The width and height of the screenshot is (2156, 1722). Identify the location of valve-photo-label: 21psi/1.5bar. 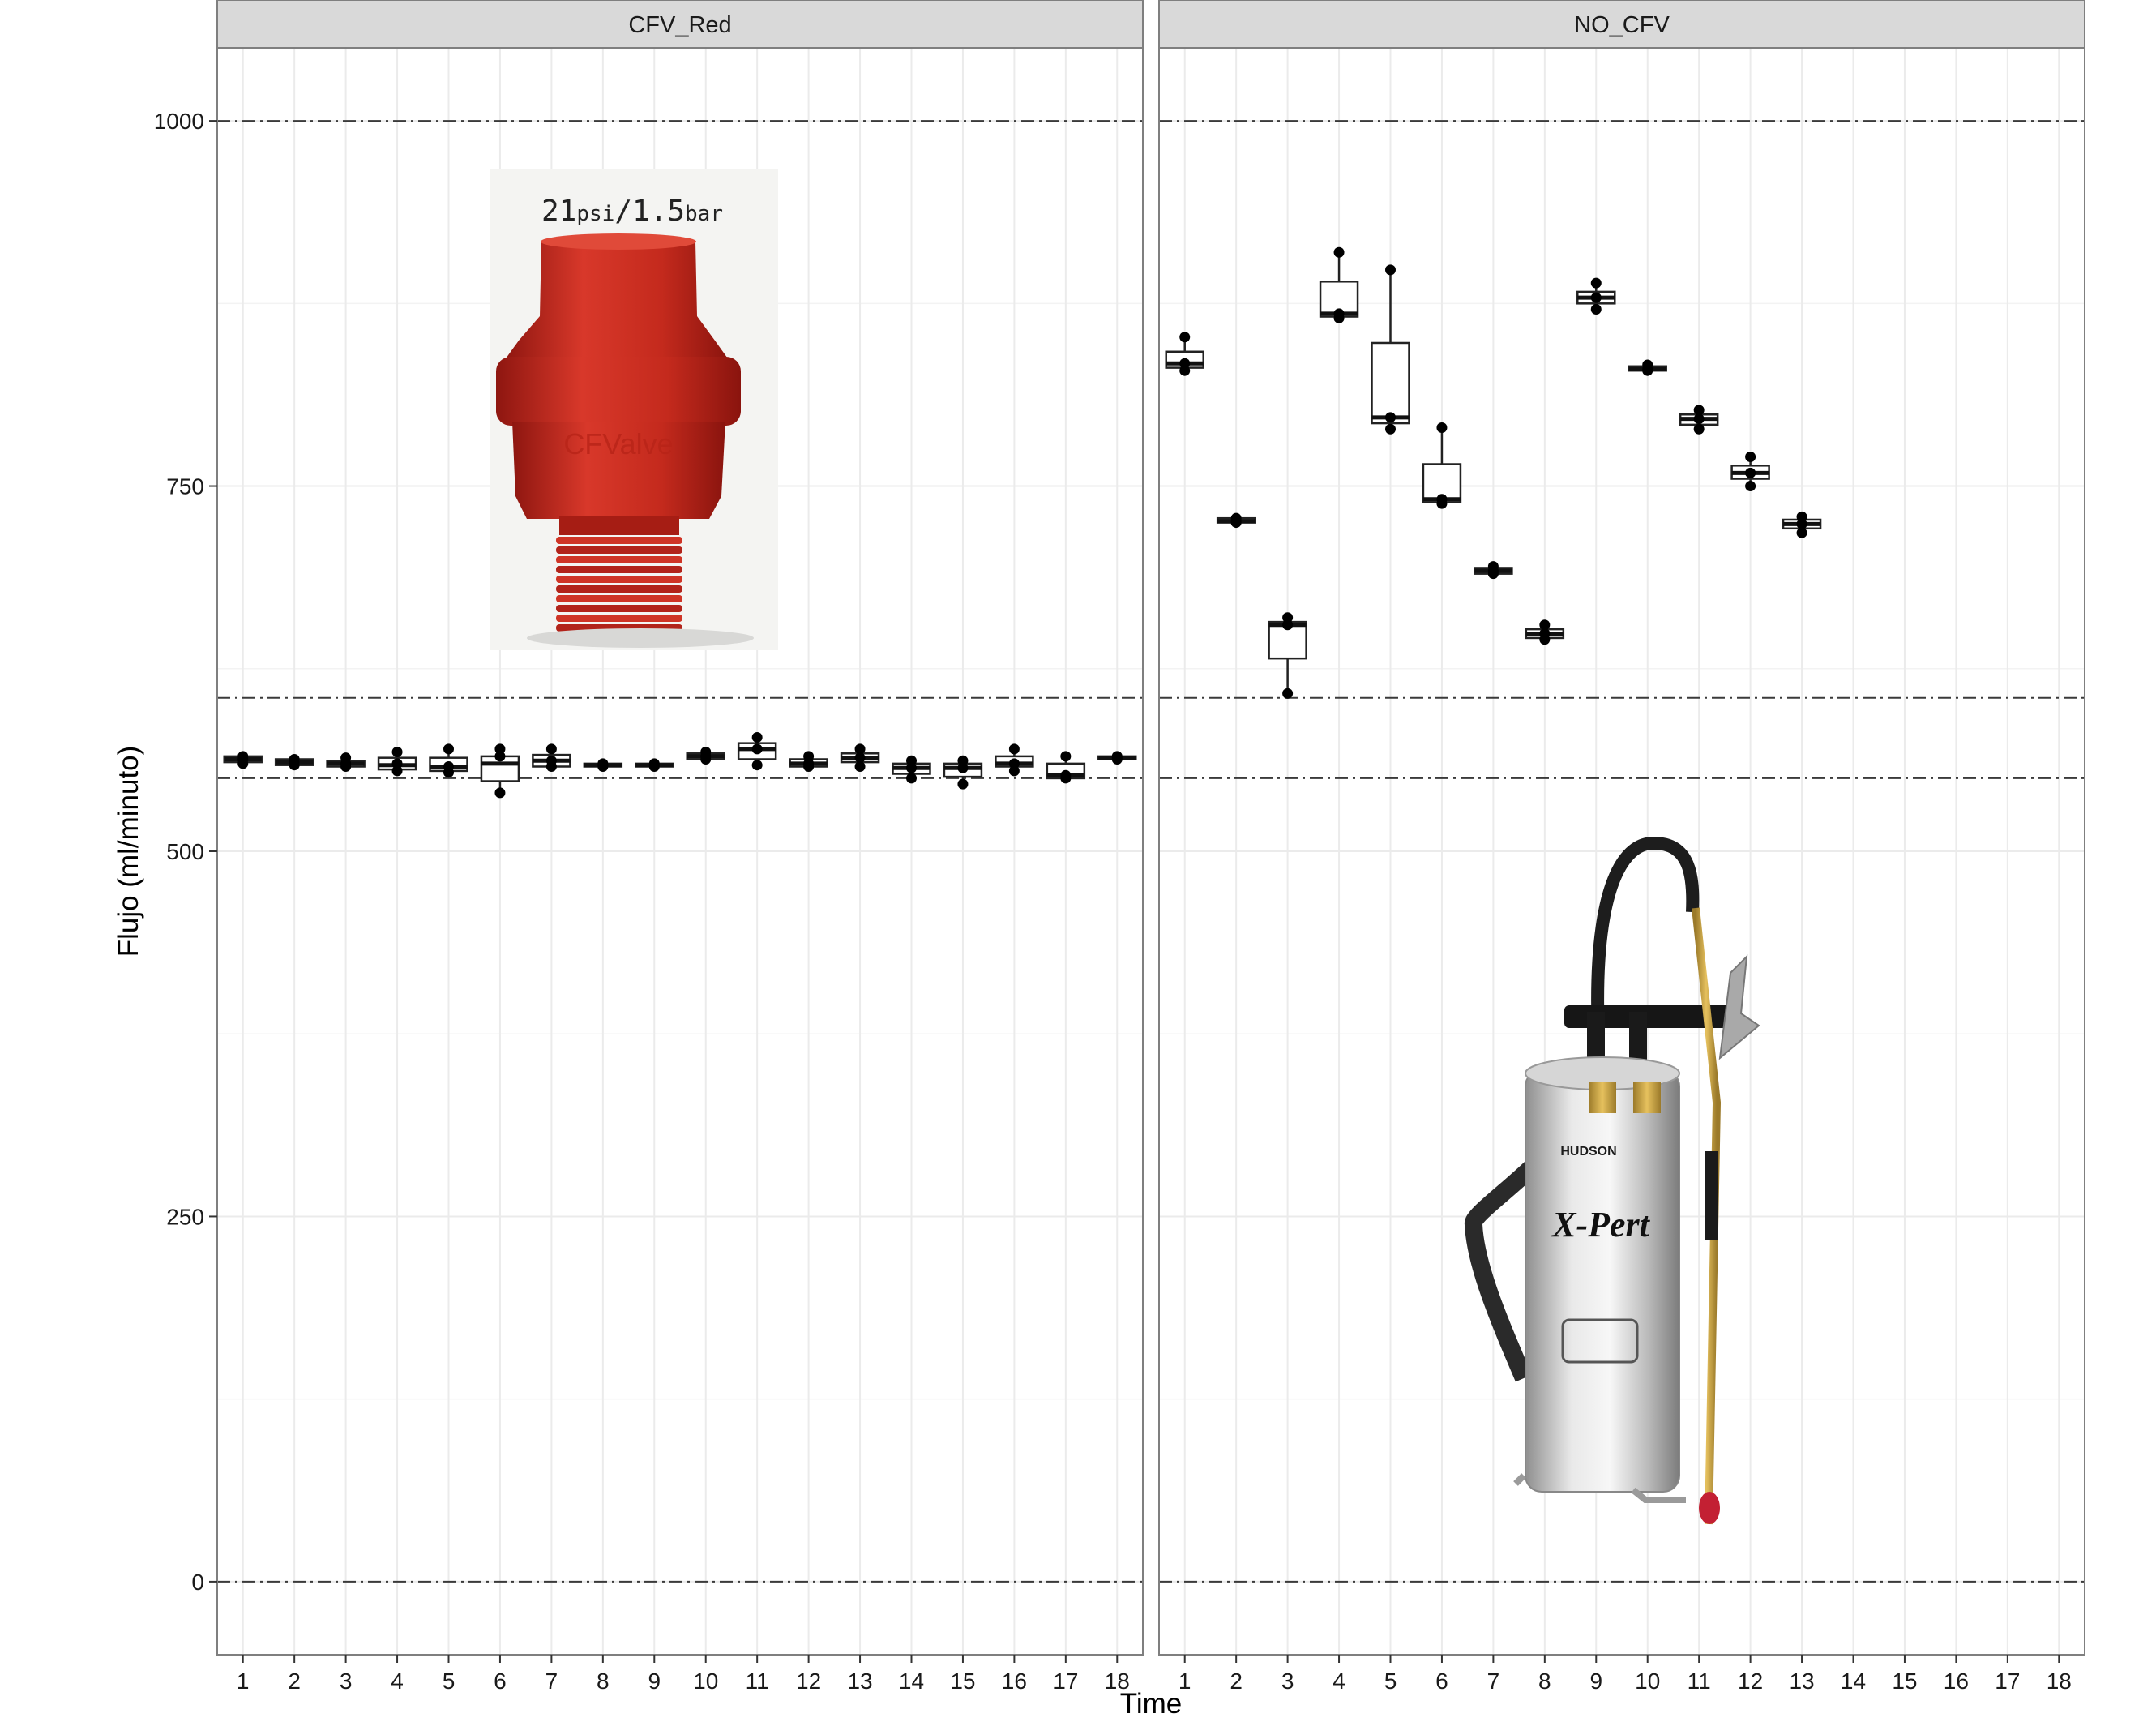
(632, 212).